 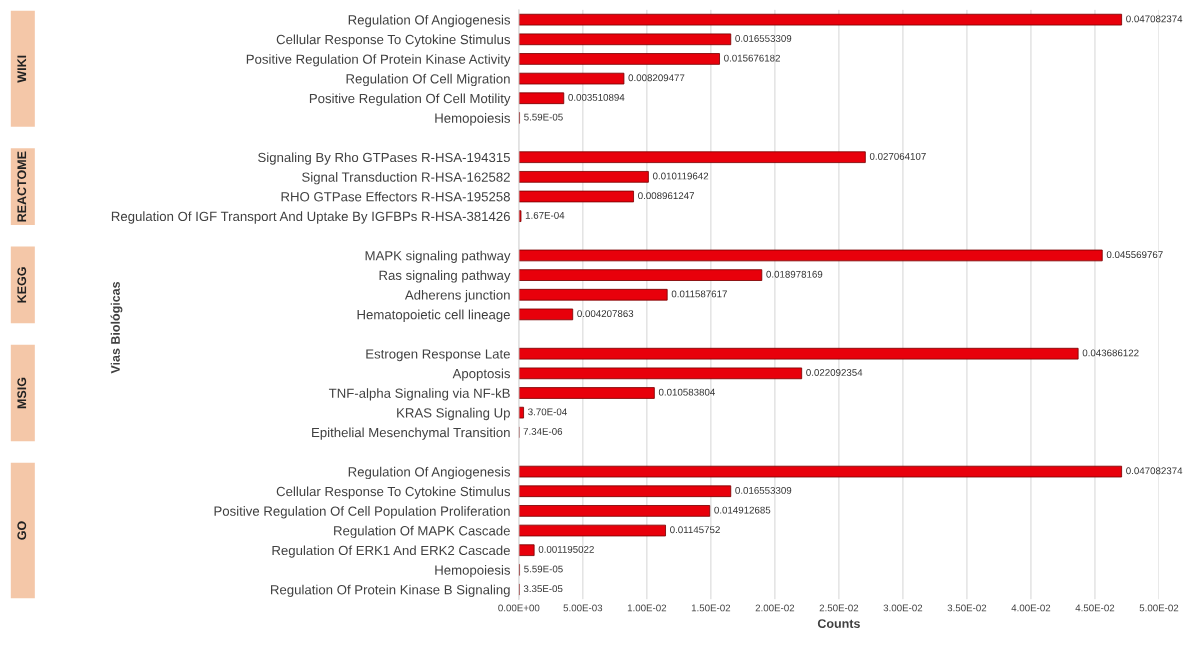 What do you see at coordinates (310, 217) in the screenshot?
I see `y-tick-label: Regulation Of IGF Transport And Uptake By IGFBPs R-HSA-381426` at bounding box center [310, 217].